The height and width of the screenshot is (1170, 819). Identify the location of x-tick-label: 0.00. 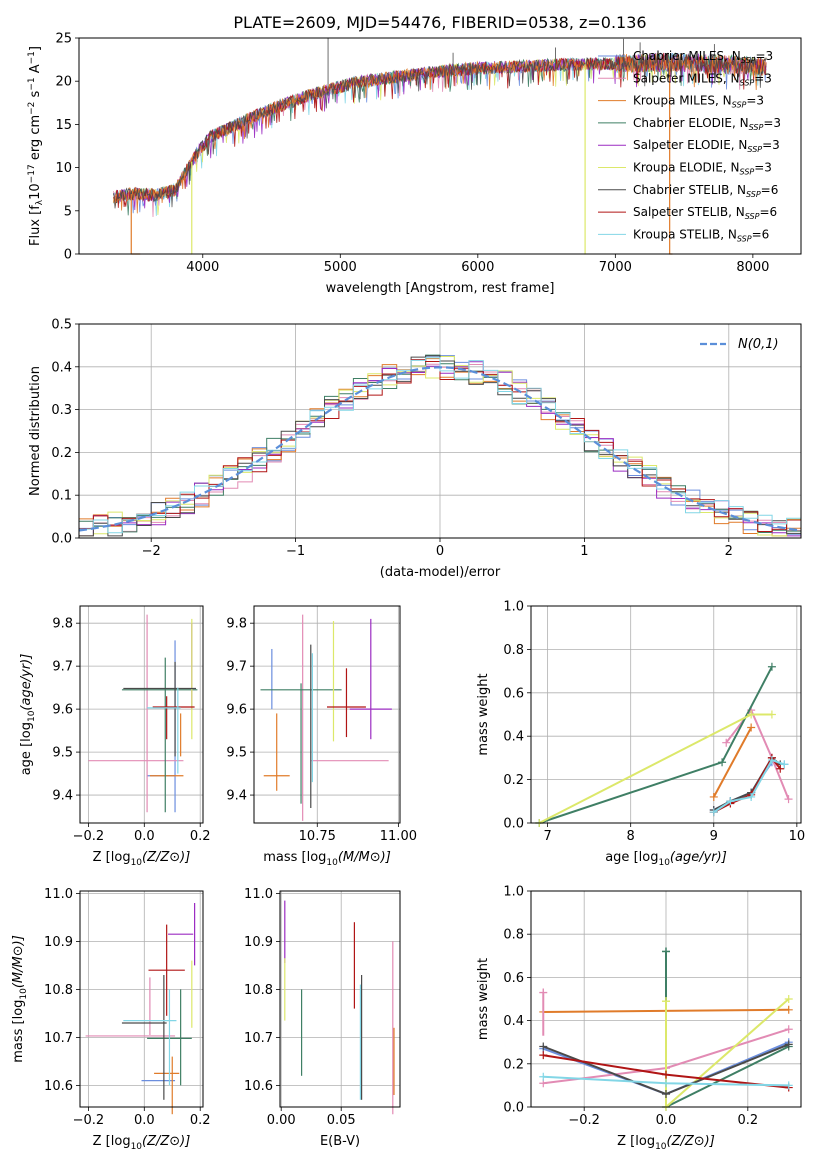
(281, 1120).